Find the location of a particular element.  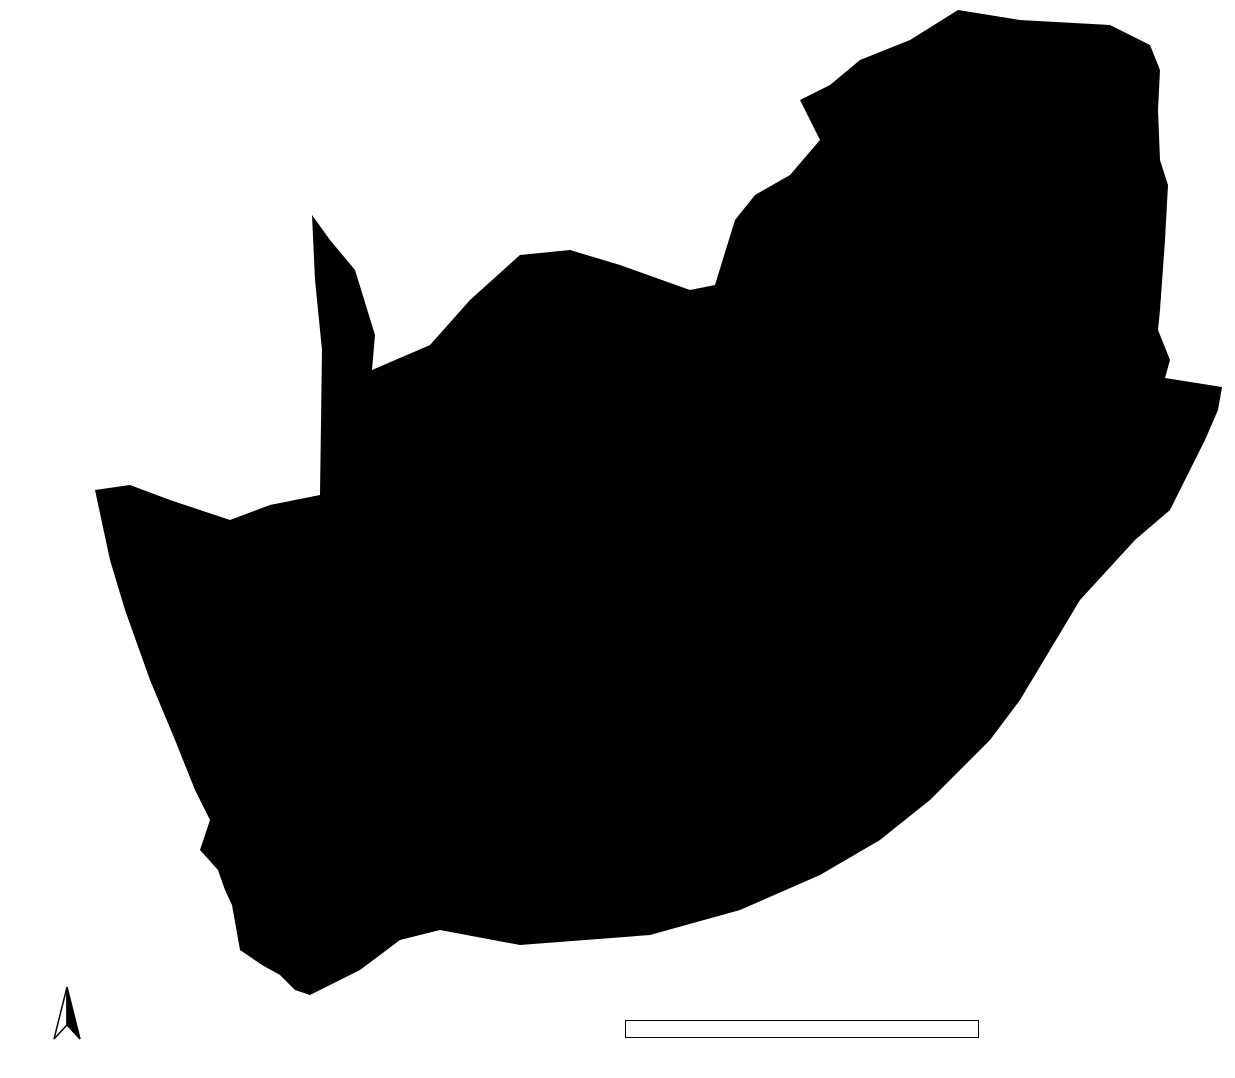

lesotho-hole is located at coordinates (889, 589).